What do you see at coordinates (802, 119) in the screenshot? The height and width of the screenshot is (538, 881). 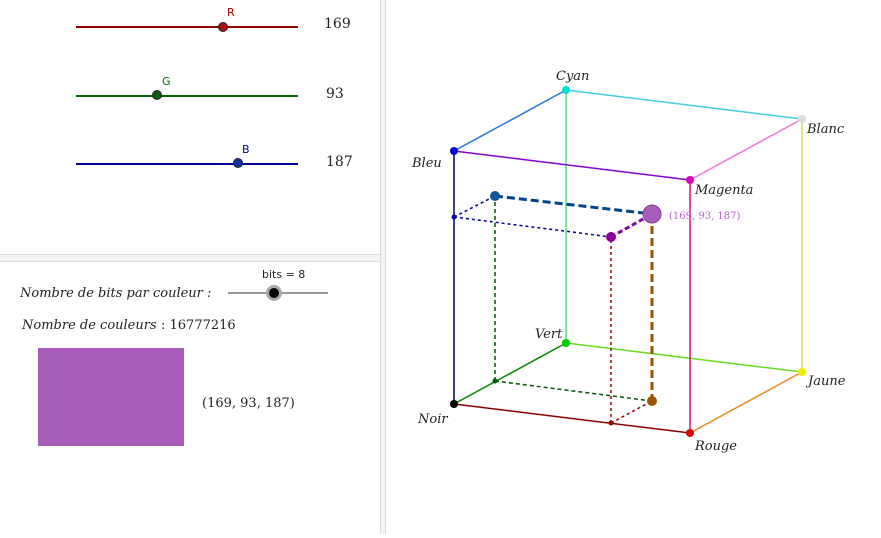 I see `vertex-blanc` at bounding box center [802, 119].